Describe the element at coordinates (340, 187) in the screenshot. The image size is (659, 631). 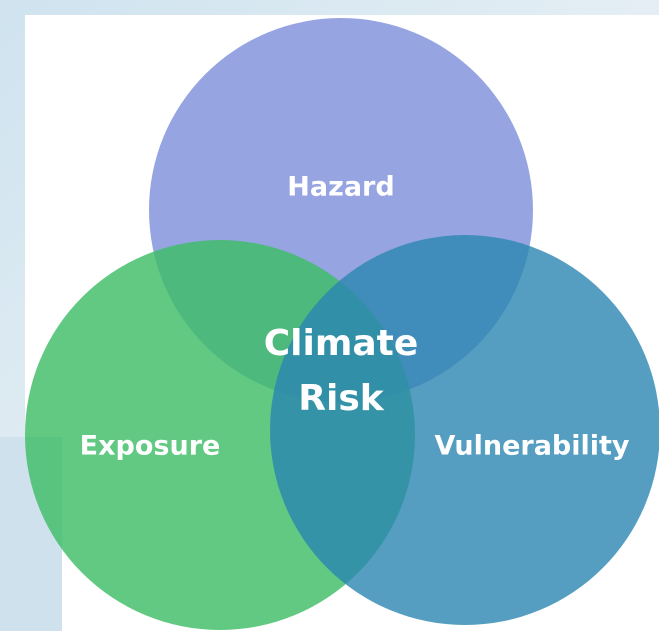
I see `hazard-label: Hazard` at that location.